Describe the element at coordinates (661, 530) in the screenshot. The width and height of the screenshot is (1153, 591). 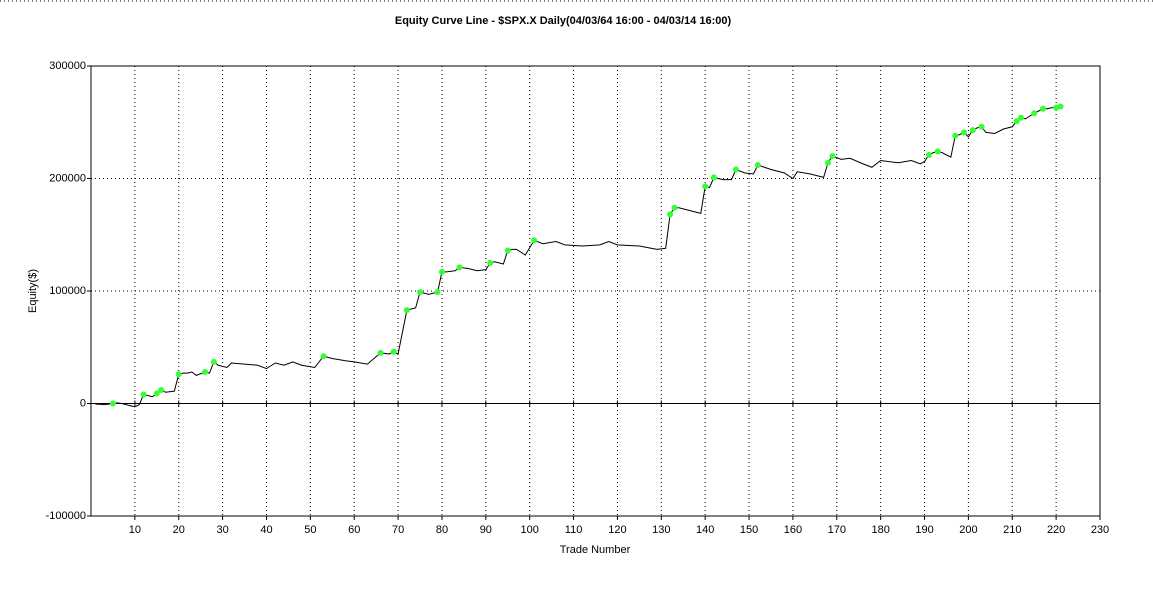
I see `x-tick-label: 130` at that location.